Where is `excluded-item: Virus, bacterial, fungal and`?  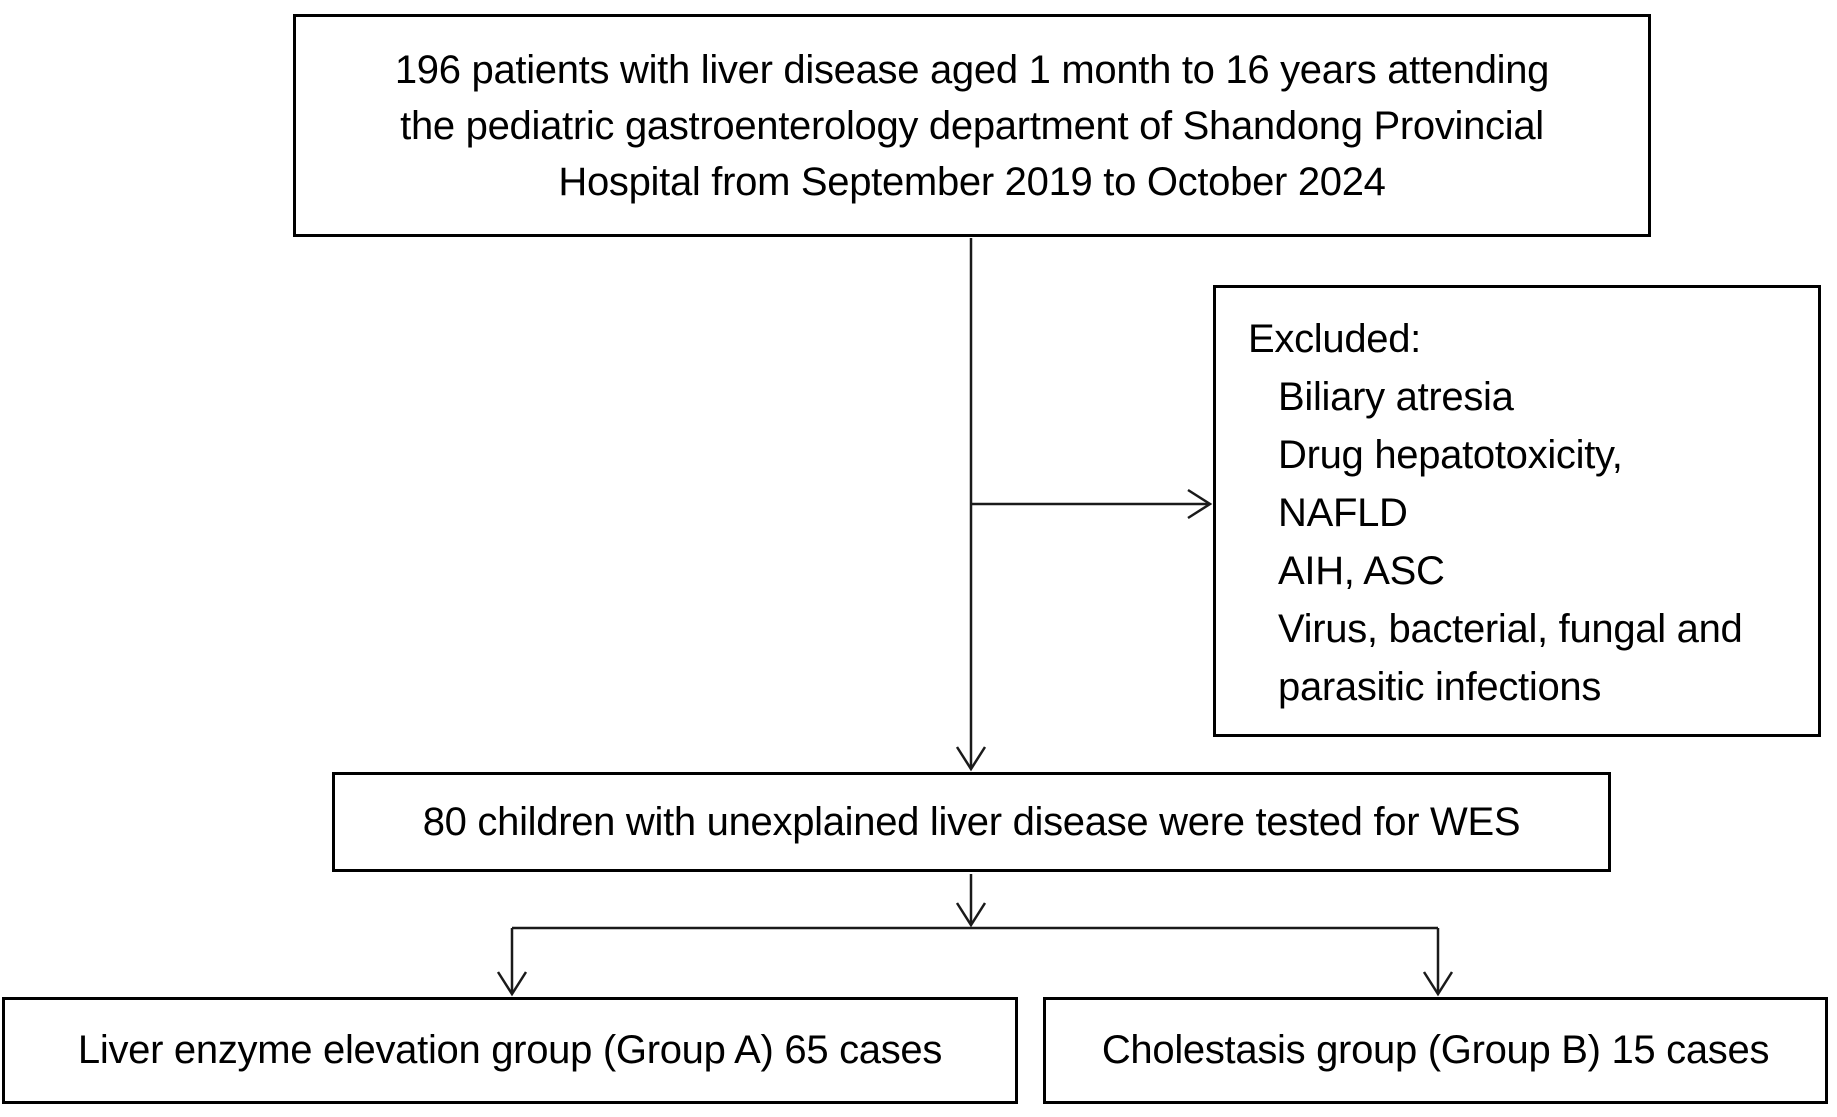
excluded-item: Virus, bacterial, fungal and is located at coordinates (1510, 629).